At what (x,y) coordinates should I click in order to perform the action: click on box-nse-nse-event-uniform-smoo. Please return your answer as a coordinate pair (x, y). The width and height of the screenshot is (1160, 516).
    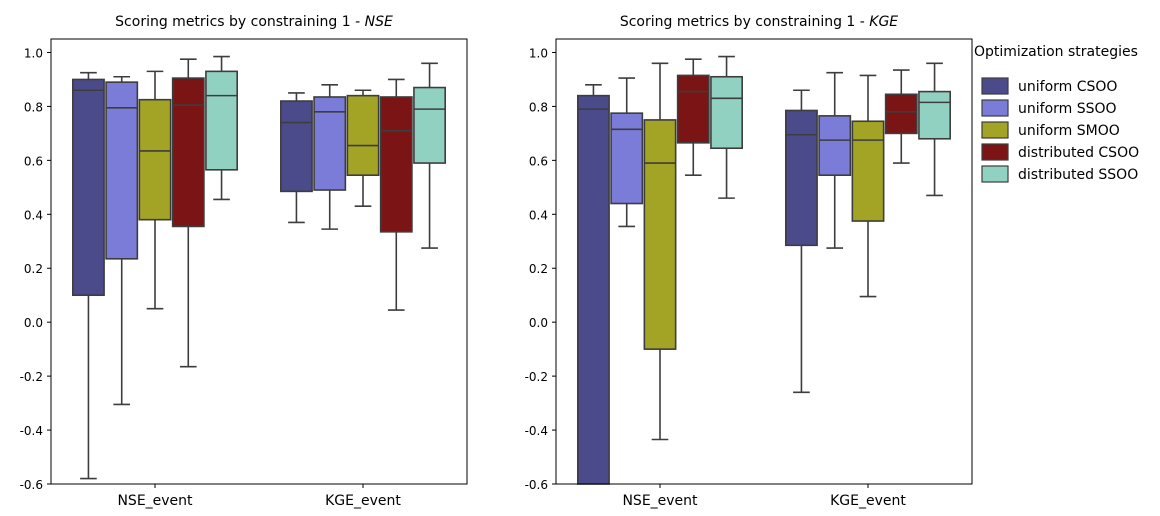
    Looking at the image, I should click on (155, 190).